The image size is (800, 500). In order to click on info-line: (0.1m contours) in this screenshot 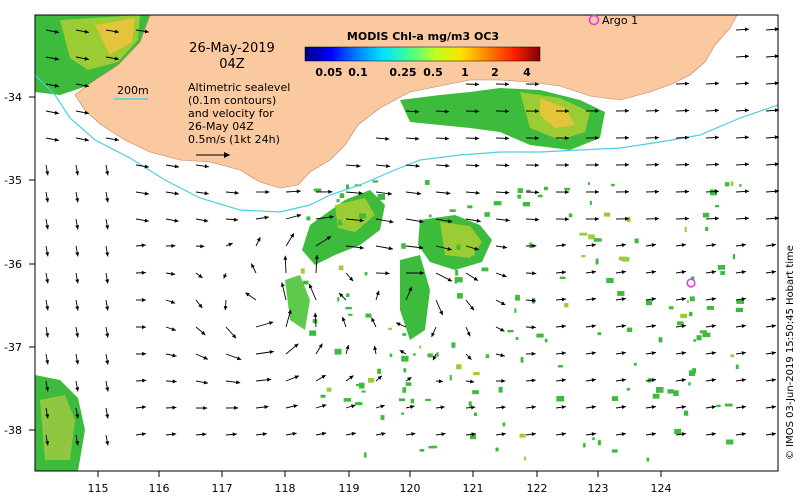, I will do `click(232, 100)`.